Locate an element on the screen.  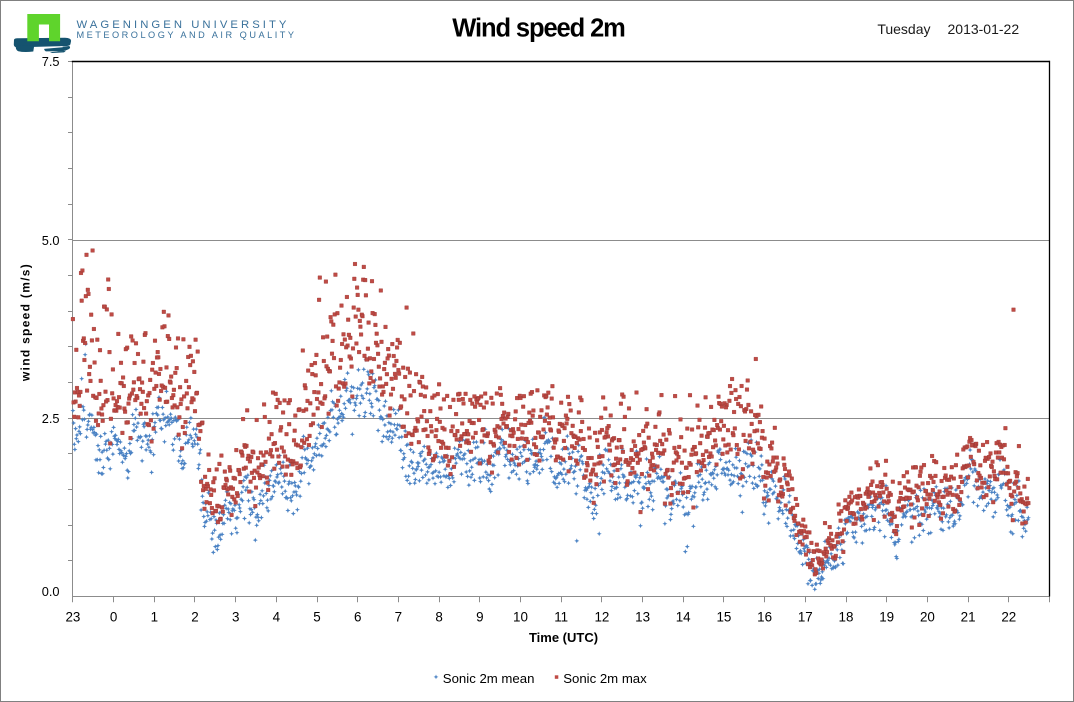
svg-text: 13 is located at coordinates (642, 617).